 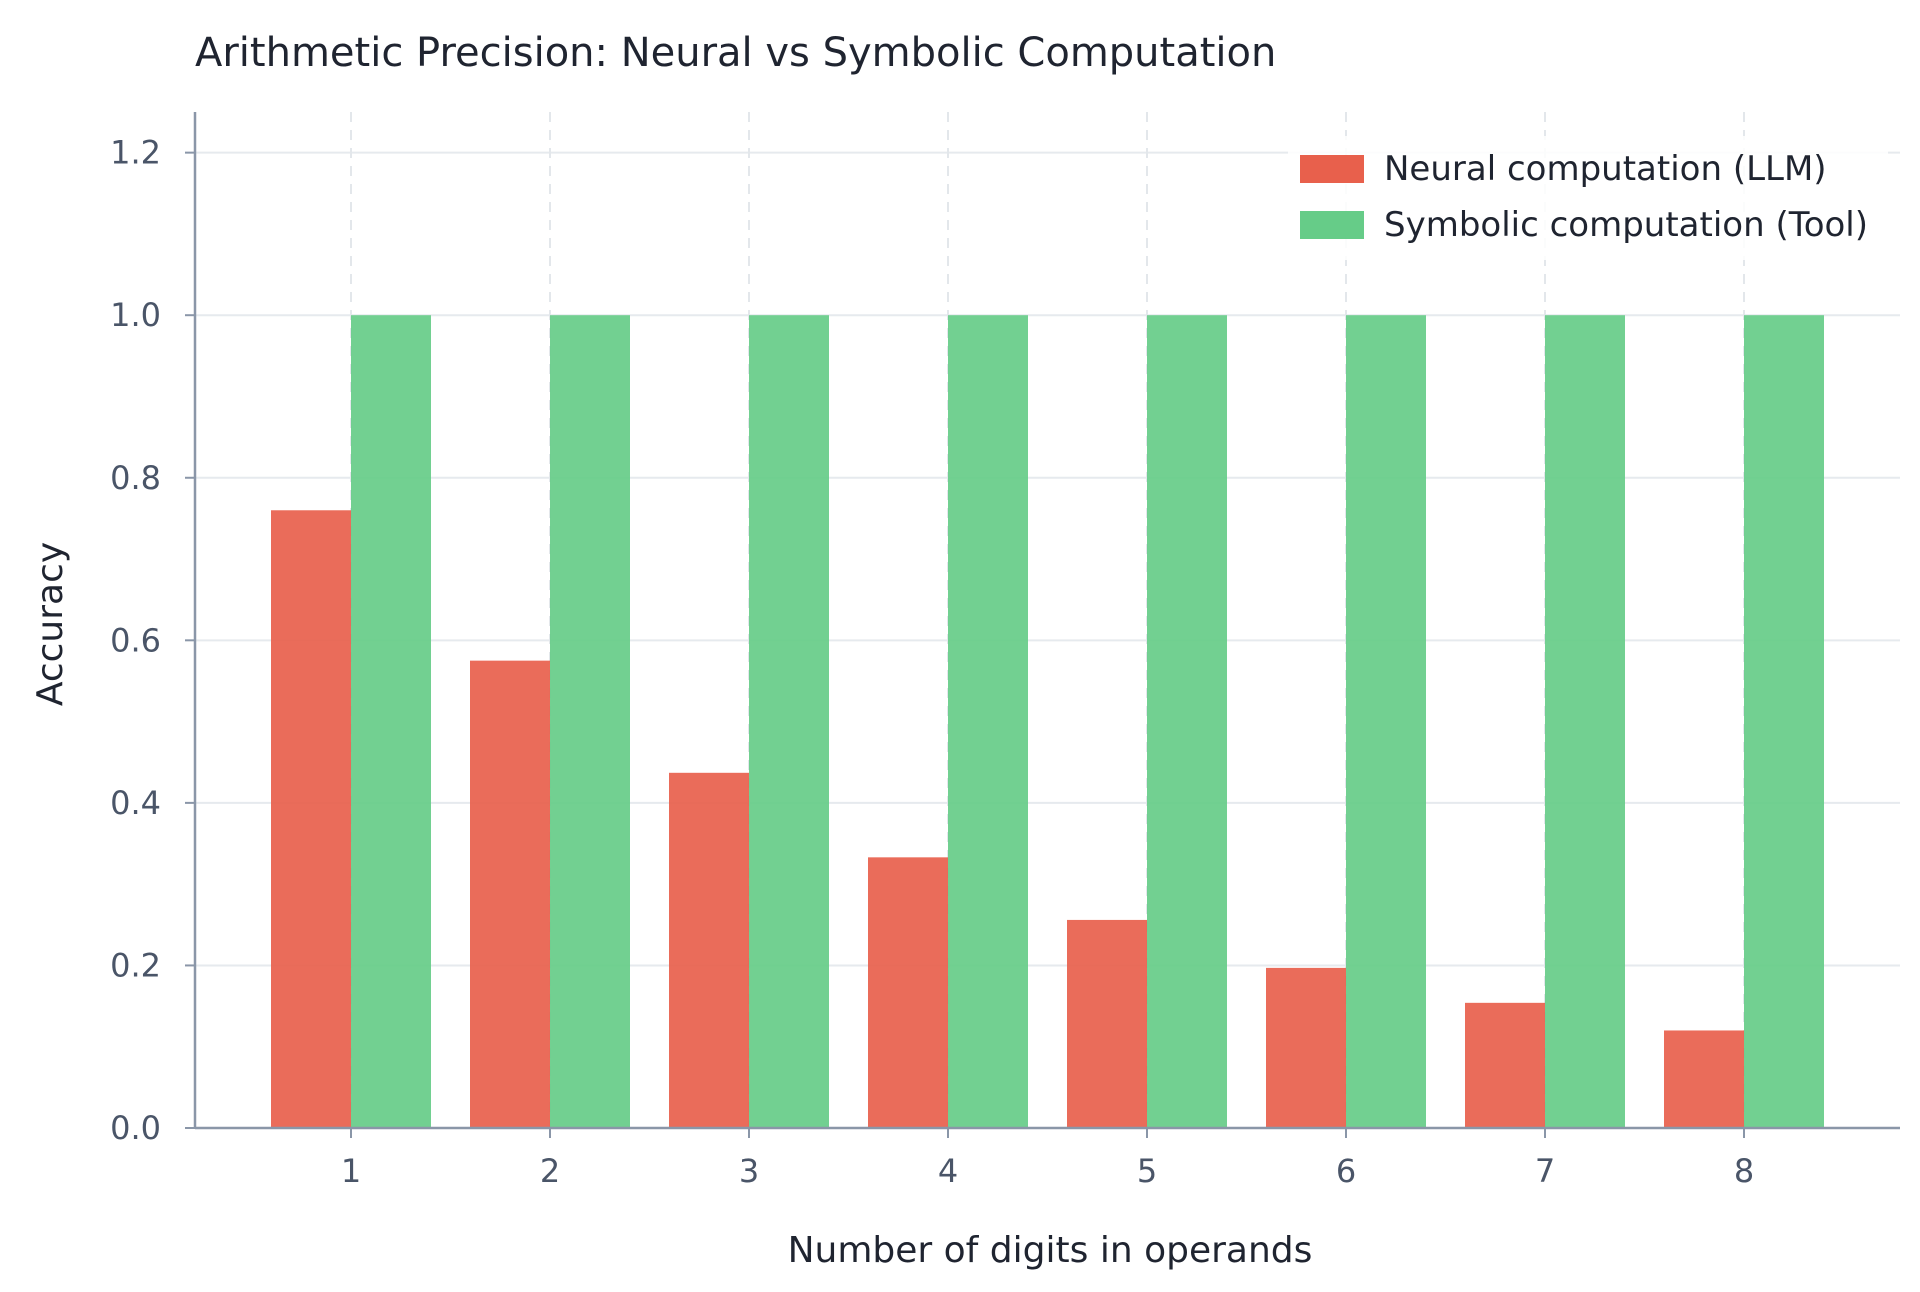 I want to click on x-tick-label: 5, so click(x=1147, y=1171).